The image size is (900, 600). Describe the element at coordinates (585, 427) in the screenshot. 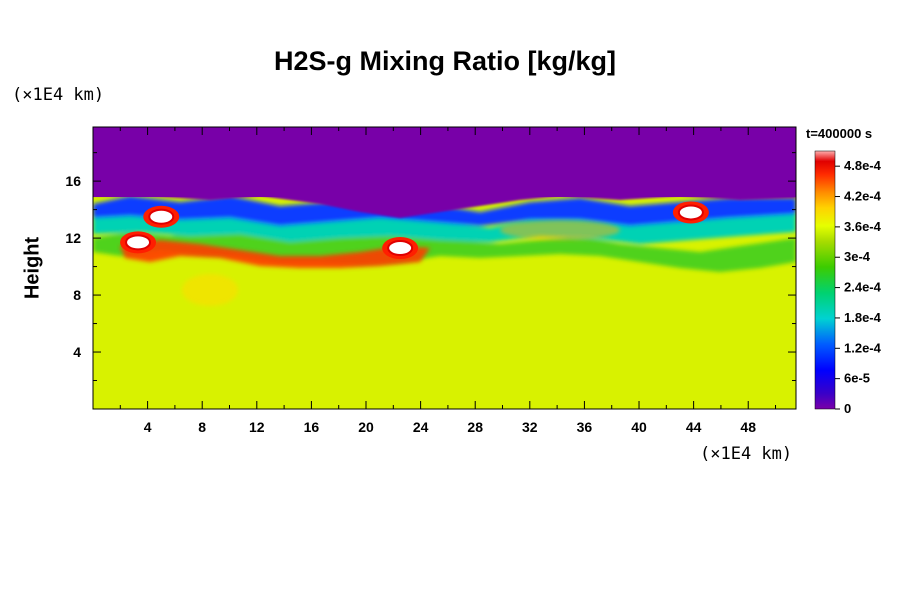

I see `x-tick-label: 36` at that location.